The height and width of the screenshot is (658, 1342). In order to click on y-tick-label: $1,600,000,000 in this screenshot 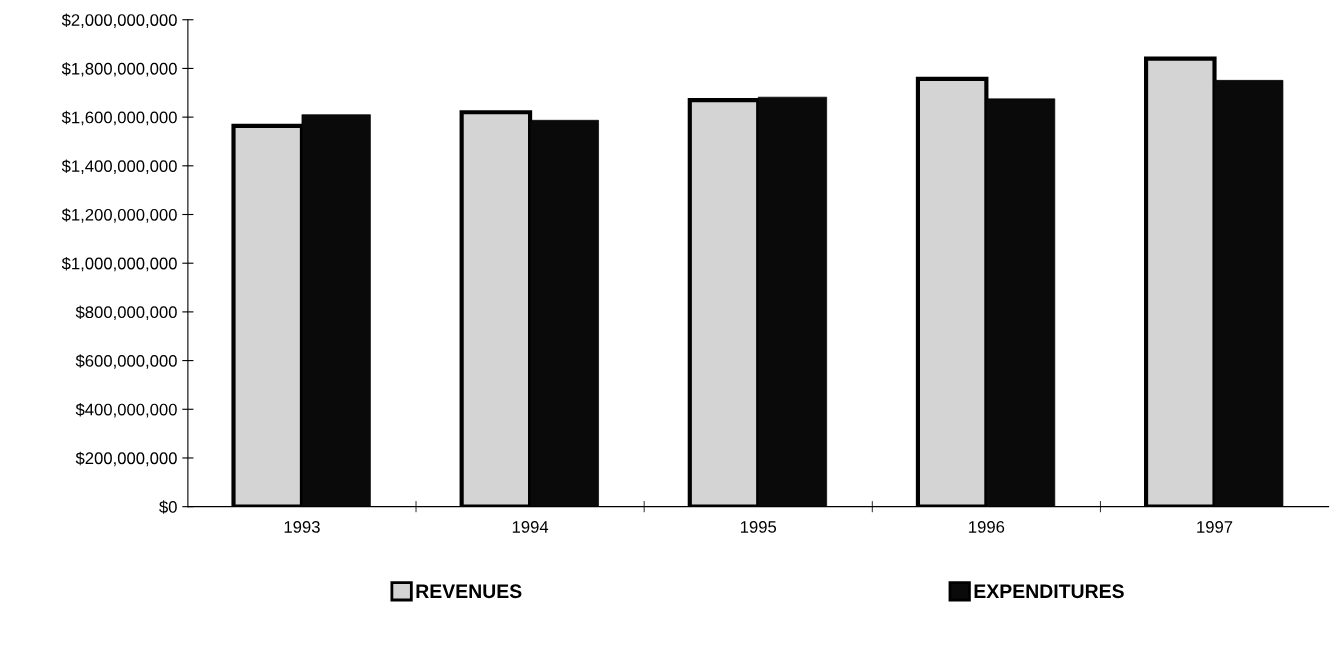, I will do `click(119, 118)`.